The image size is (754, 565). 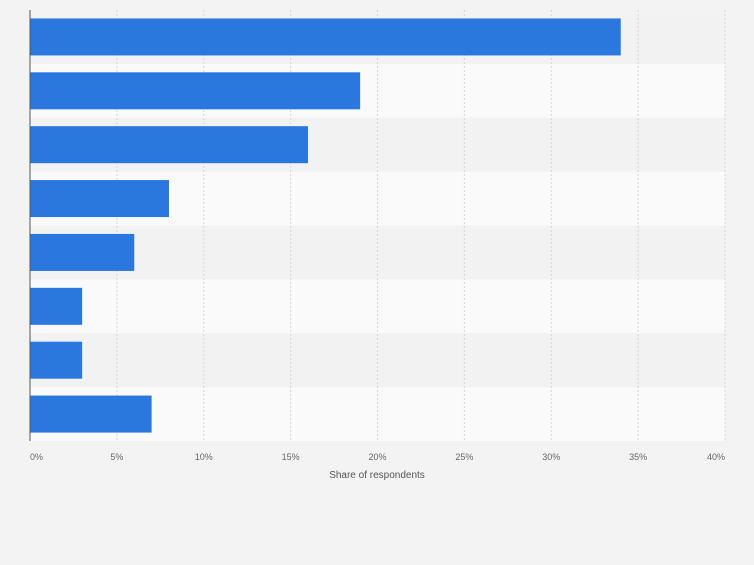 I want to click on x-tick-label: 15%, so click(x=291, y=457).